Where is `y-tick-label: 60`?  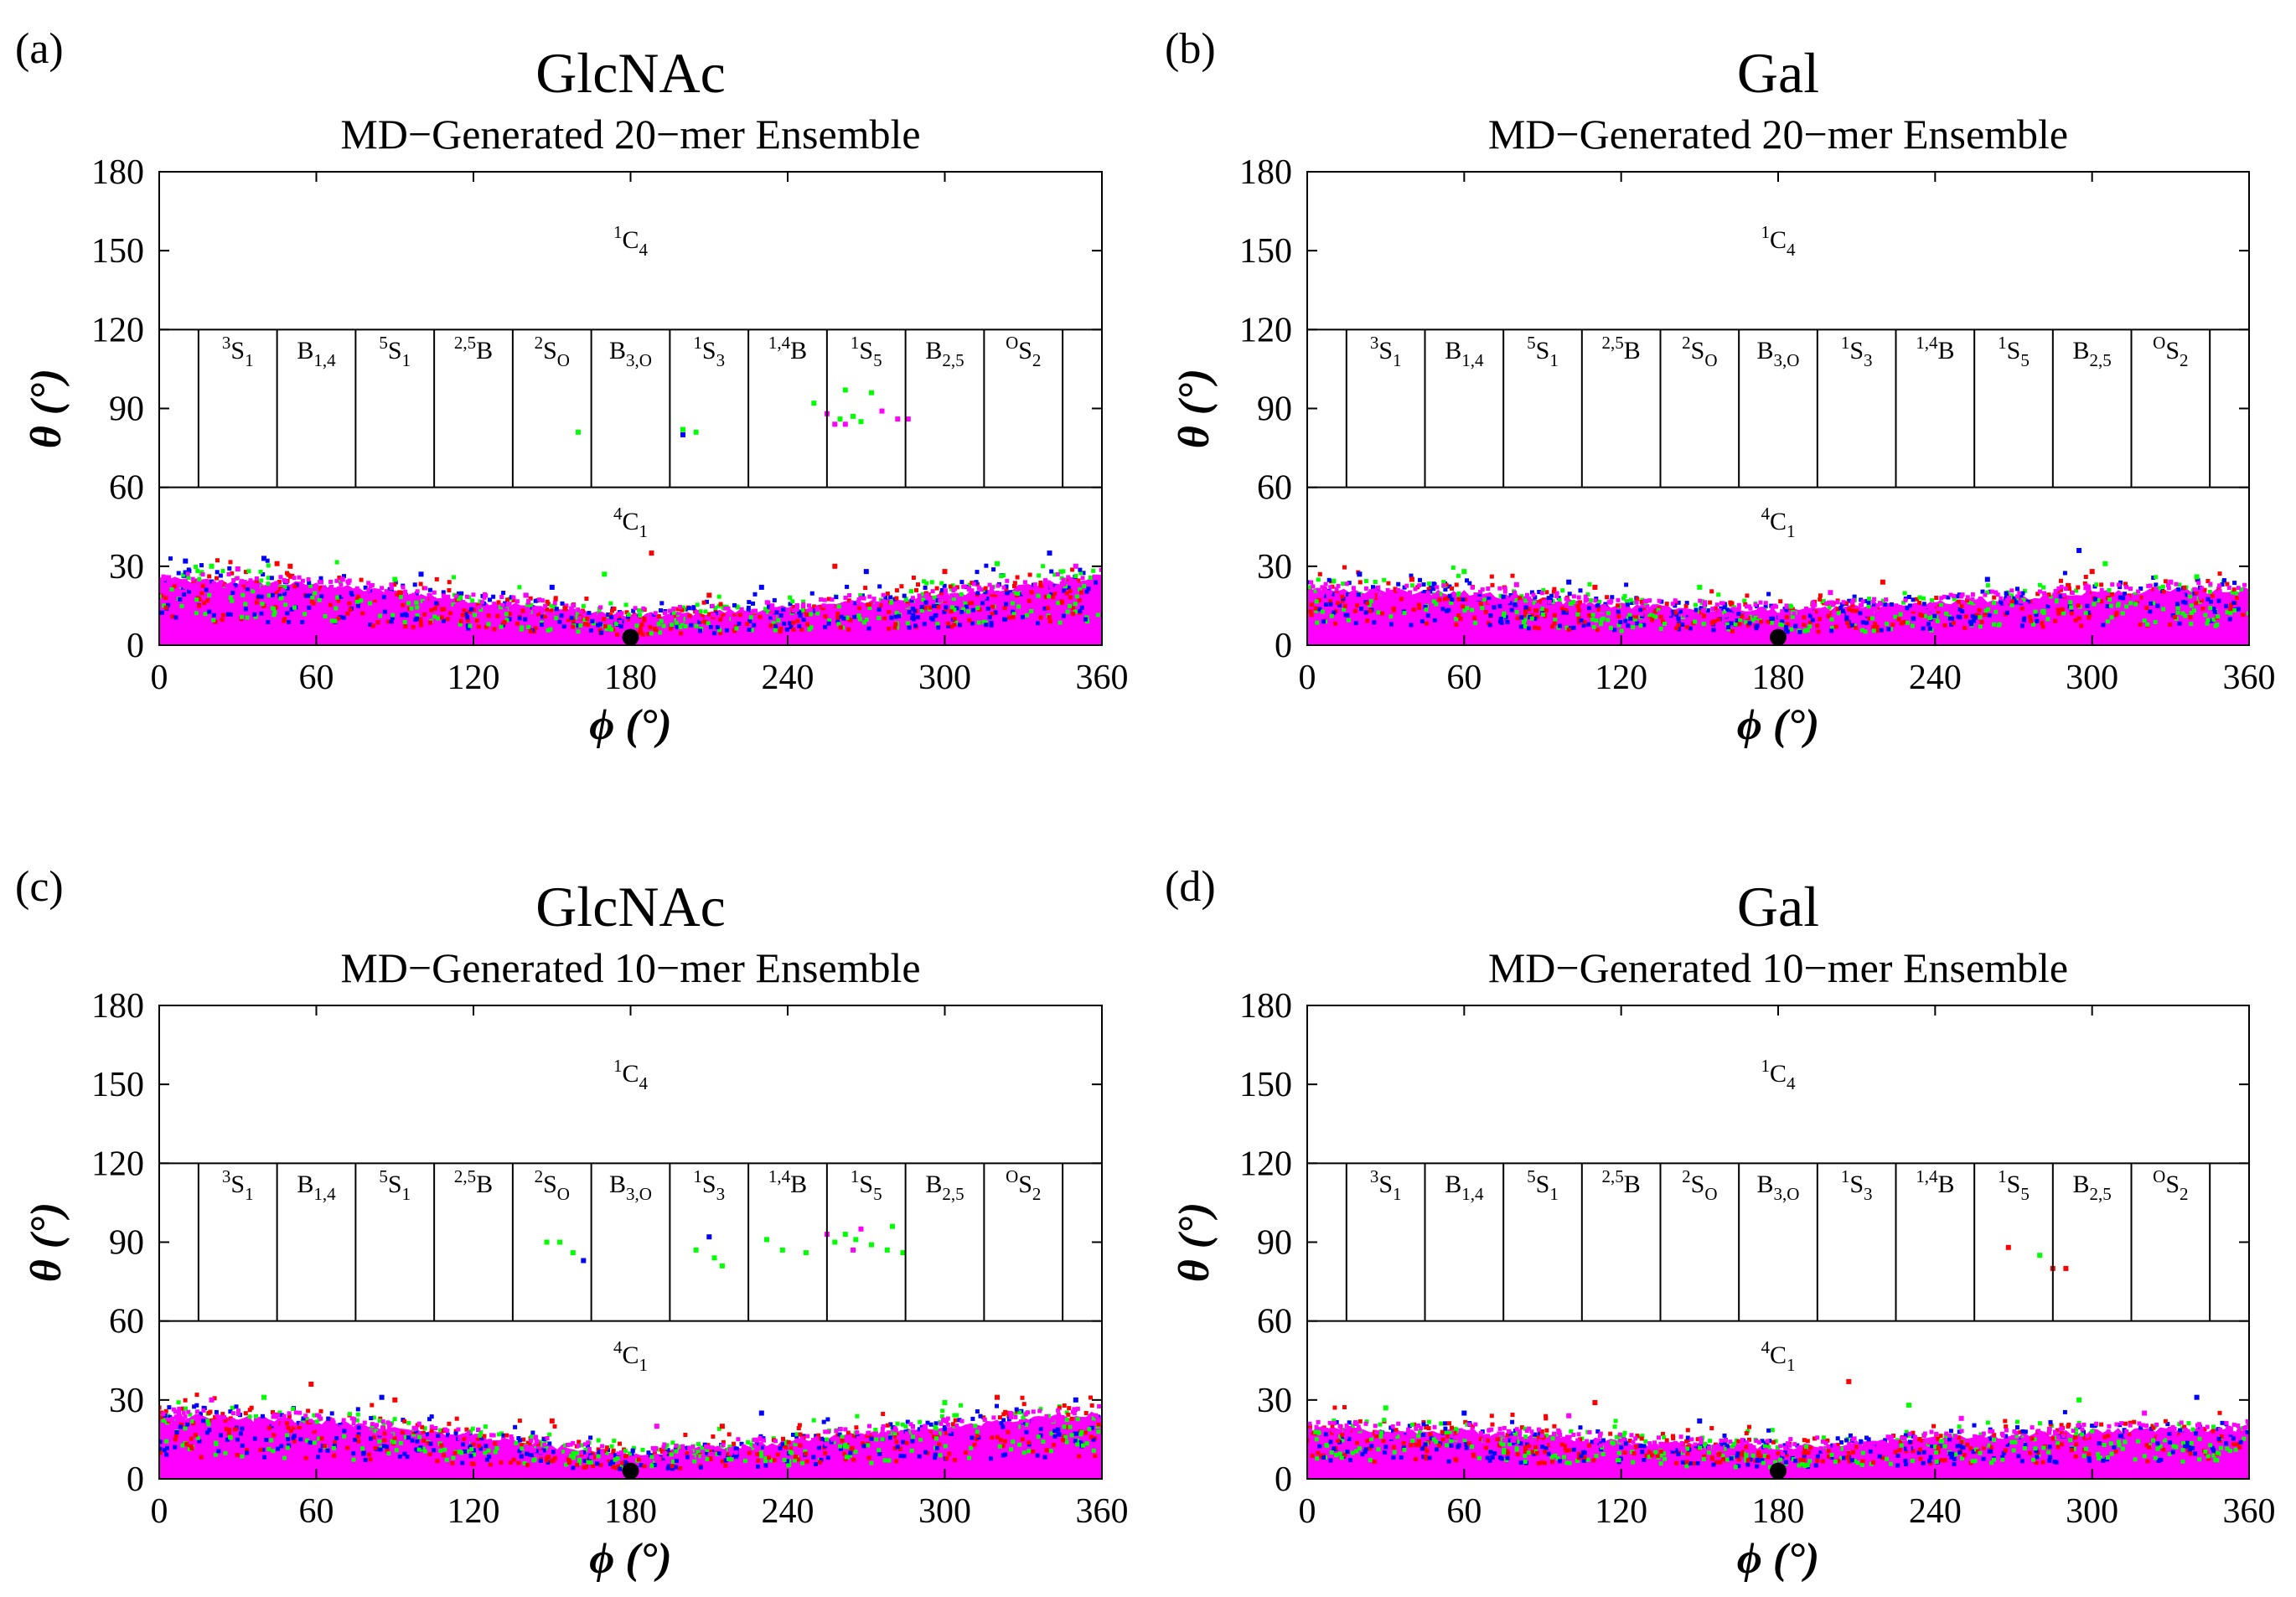
y-tick-label: 60 is located at coordinates (127, 488).